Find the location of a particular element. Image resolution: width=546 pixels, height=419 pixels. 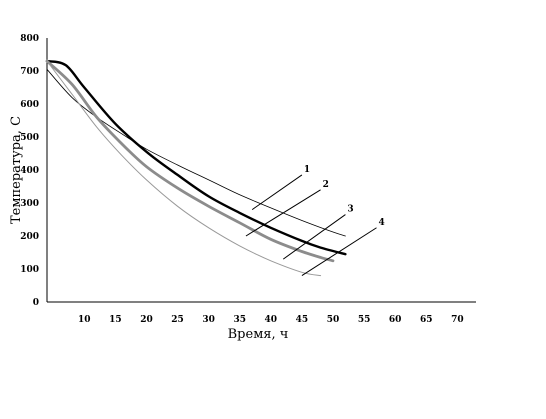

x-tick-label: 65 is located at coordinates (426, 320).